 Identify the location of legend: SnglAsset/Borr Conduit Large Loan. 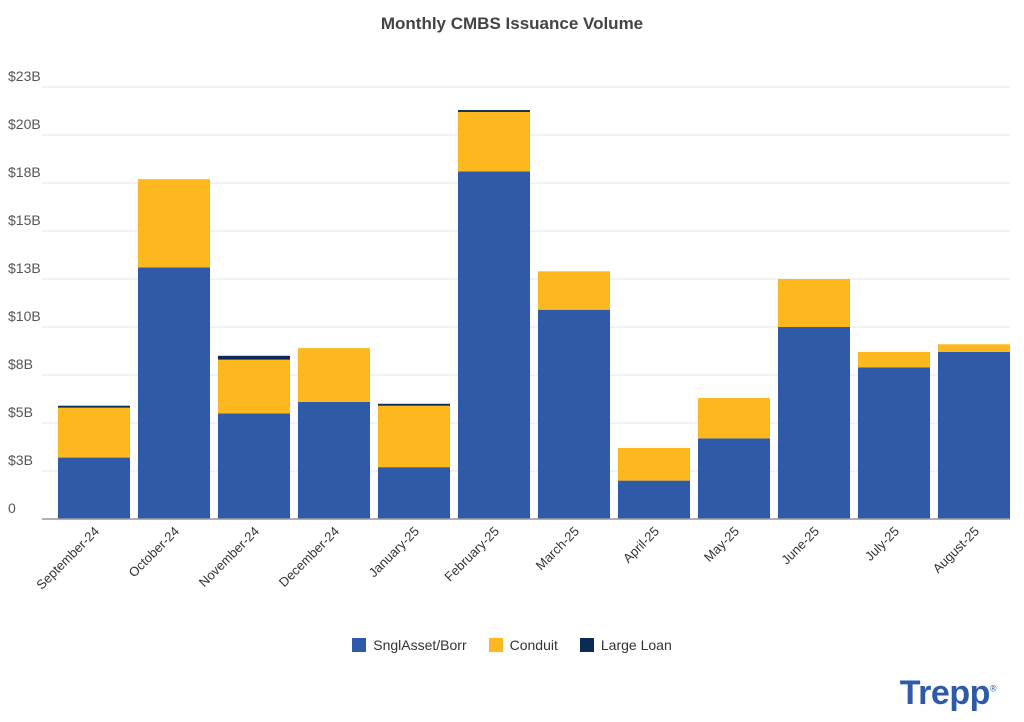
(512, 645).